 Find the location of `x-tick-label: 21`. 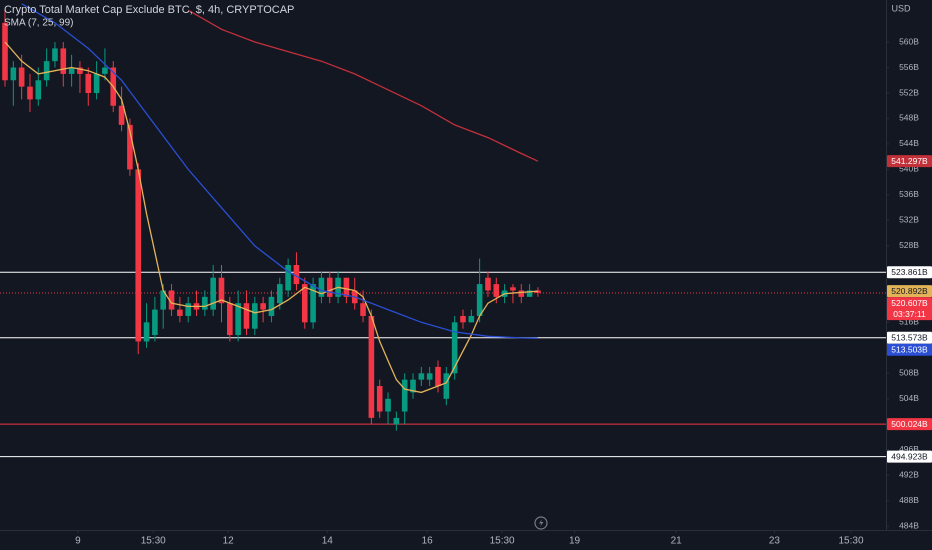

x-tick-label: 21 is located at coordinates (677, 541).